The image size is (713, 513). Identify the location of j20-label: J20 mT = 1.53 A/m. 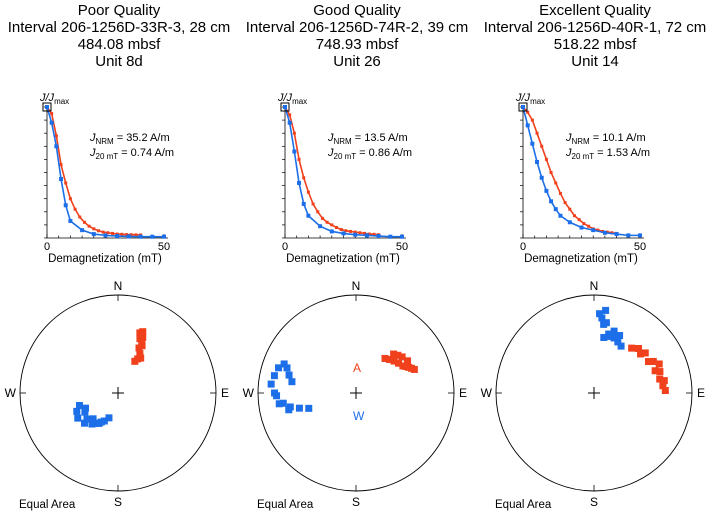
(607, 154).